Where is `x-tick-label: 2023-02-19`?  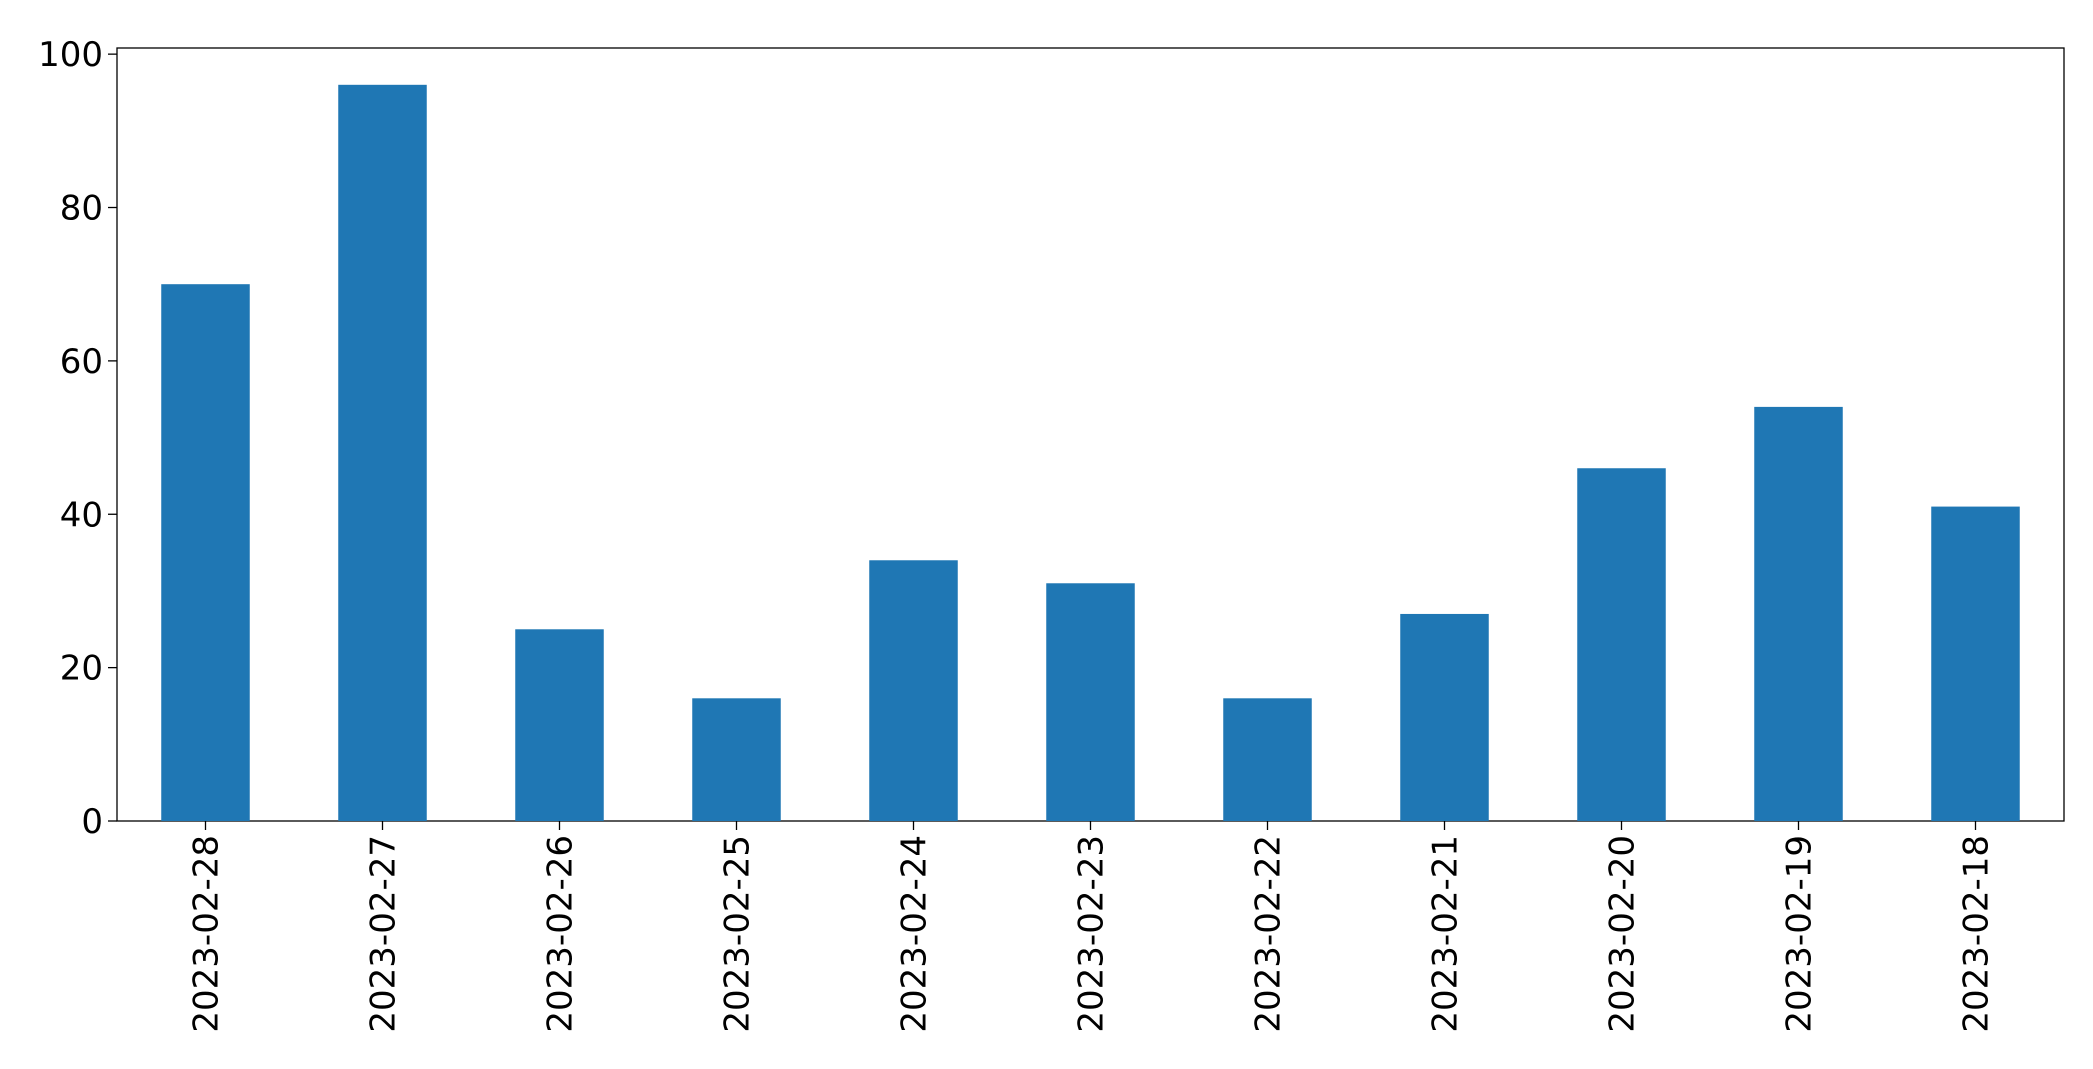 x-tick-label: 2023-02-19 is located at coordinates (1800, 934).